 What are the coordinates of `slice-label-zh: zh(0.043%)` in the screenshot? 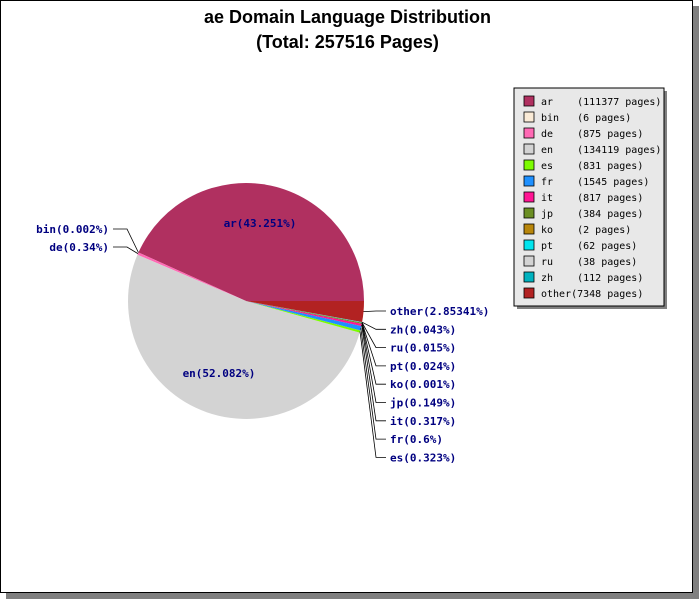 It's located at (423, 329).